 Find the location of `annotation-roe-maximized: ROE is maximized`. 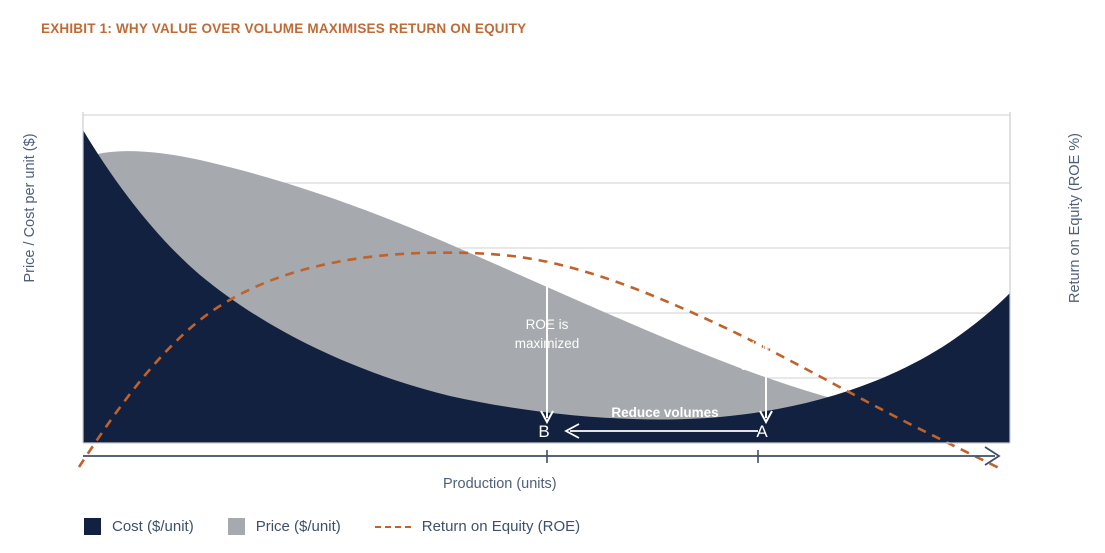

annotation-roe-maximized: ROE is maximized is located at coordinates (547, 343).